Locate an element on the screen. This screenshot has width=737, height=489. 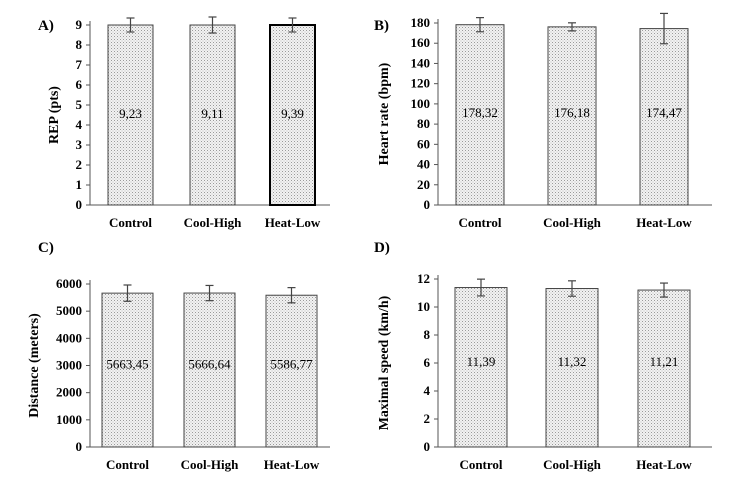
y-tick-label: 1 is located at coordinates (79, 184).